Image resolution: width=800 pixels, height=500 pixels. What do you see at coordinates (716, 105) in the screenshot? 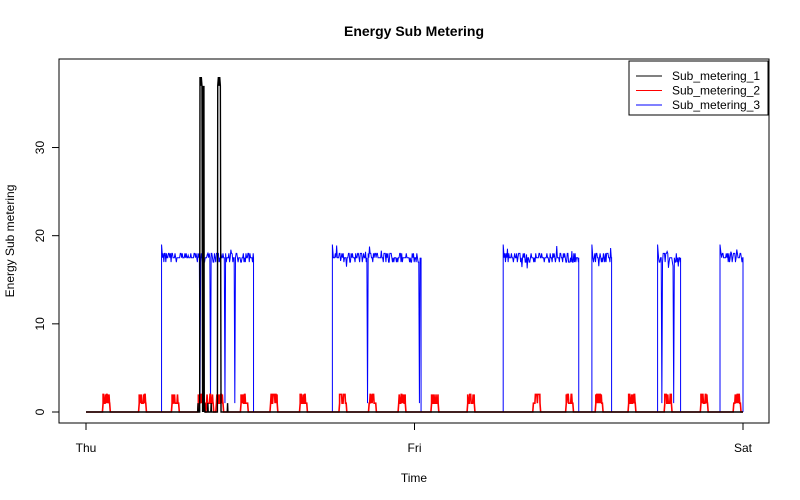
I see `legend-label: Sub_metering_3` at bounding box center [716, 105].